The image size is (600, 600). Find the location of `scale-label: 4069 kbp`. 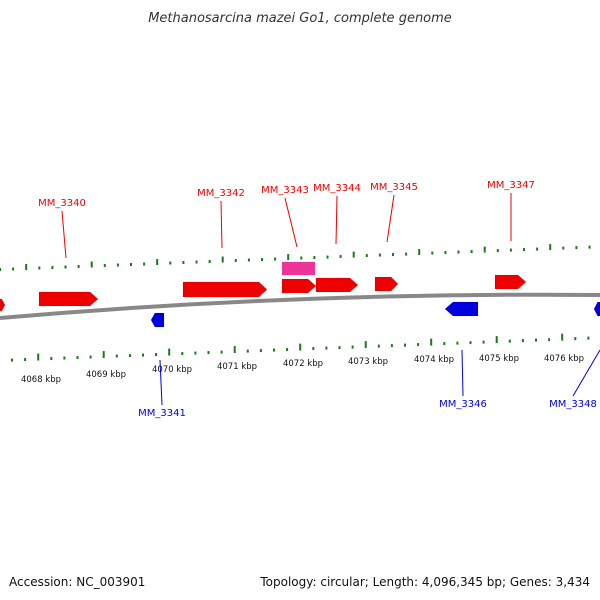

scale-label: 4069 kbp is located at coordinates (106, 375).